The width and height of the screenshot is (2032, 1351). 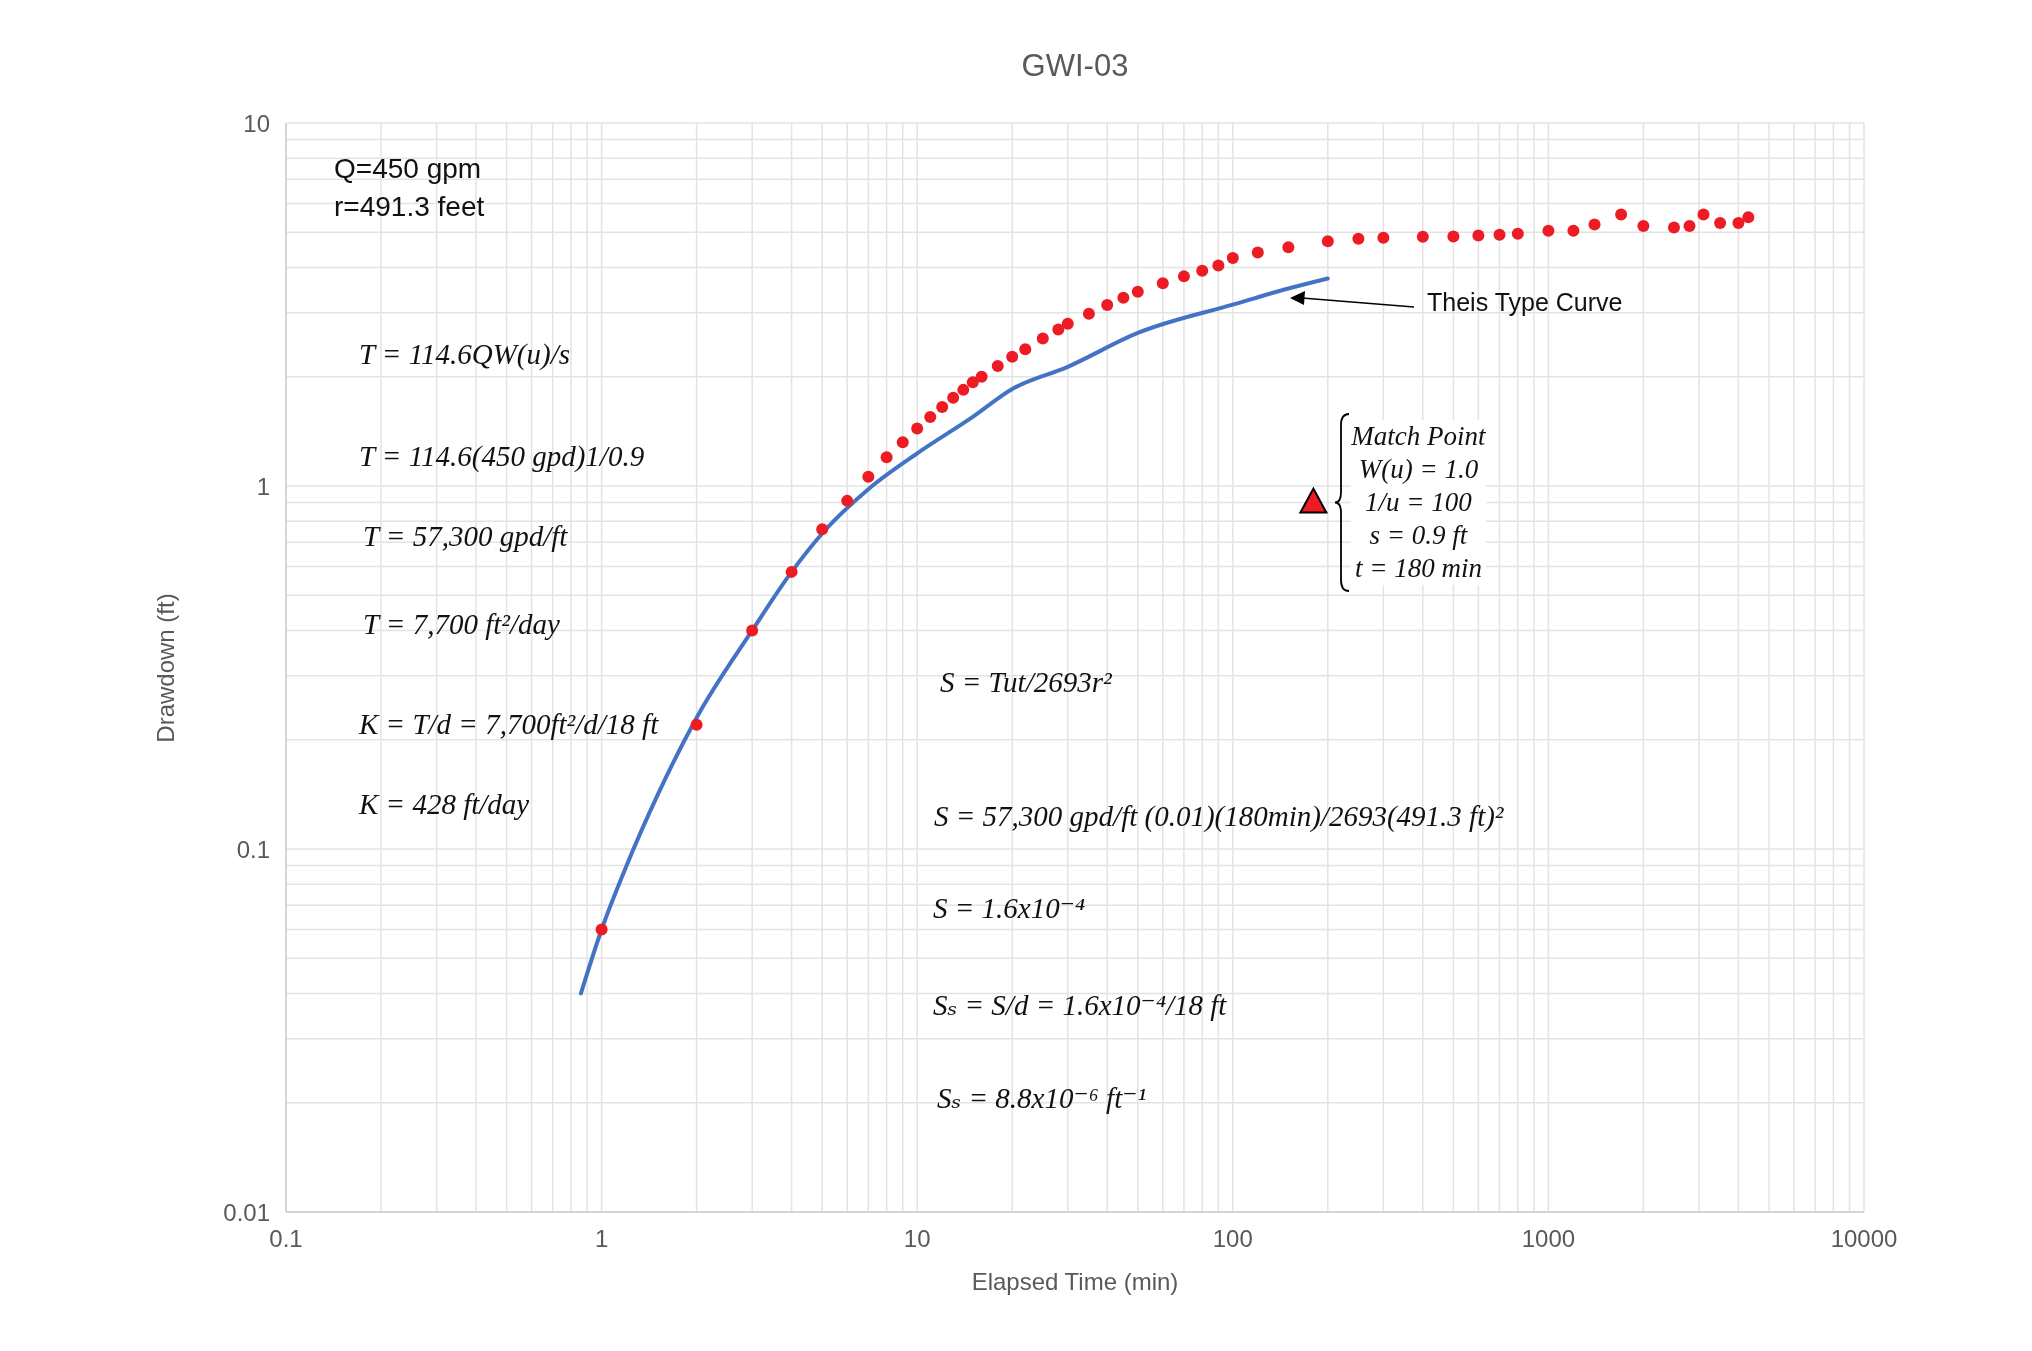 What do you see at coordinates (286, 1239) in the screenshot?
I see `x-tick-label: 0.1` at bounding box center [286, 1239].